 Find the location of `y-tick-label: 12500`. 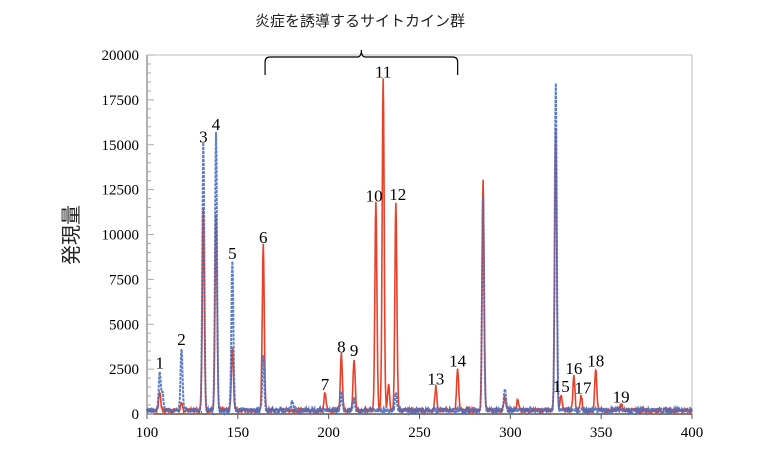

y-tick-label: 12500 is located at coordinates (121, 191).